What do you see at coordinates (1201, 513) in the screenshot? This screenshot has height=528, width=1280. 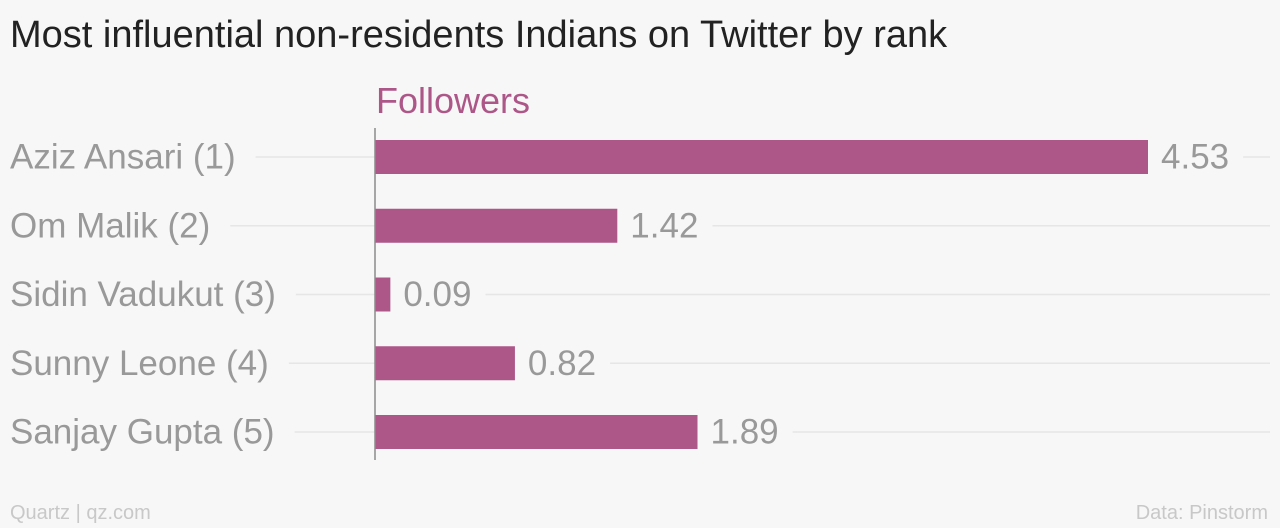 I see `footer-source: Data: Pinstorm` at bounding box center [1201, 513].